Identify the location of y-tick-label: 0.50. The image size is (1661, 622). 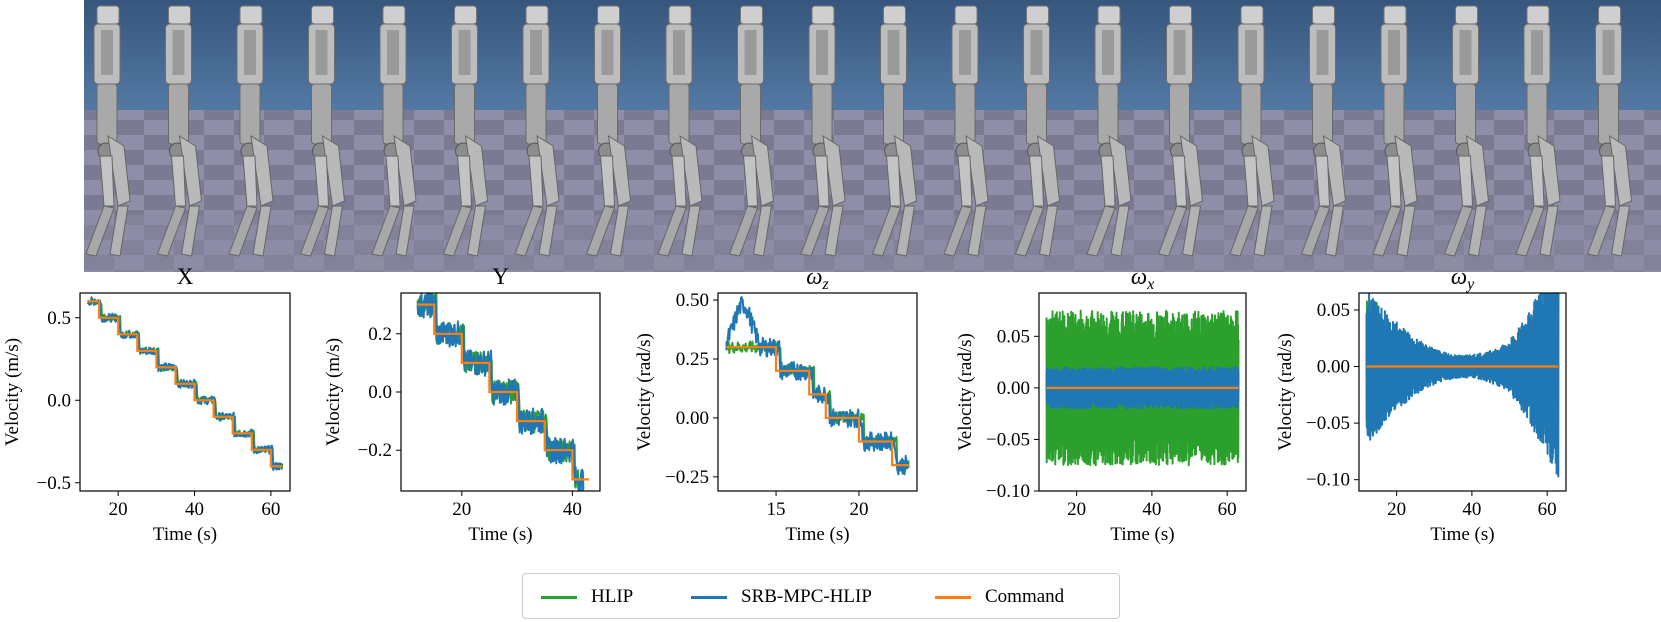
(692, 300).